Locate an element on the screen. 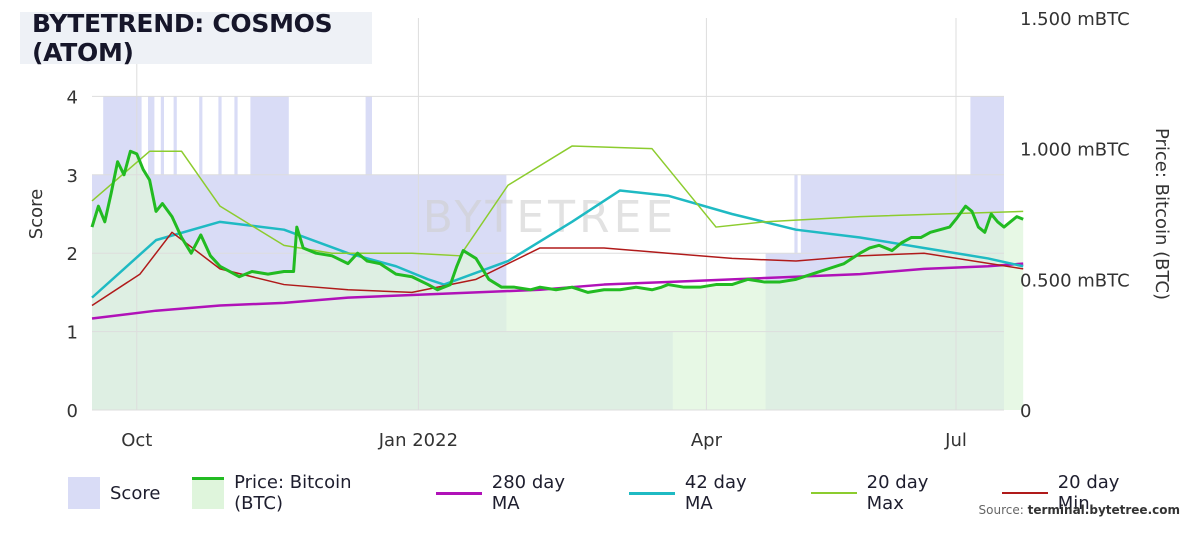 This screenshot has height=540, width=1200. legend-label-score: Score is located at coordinates (135, 493).